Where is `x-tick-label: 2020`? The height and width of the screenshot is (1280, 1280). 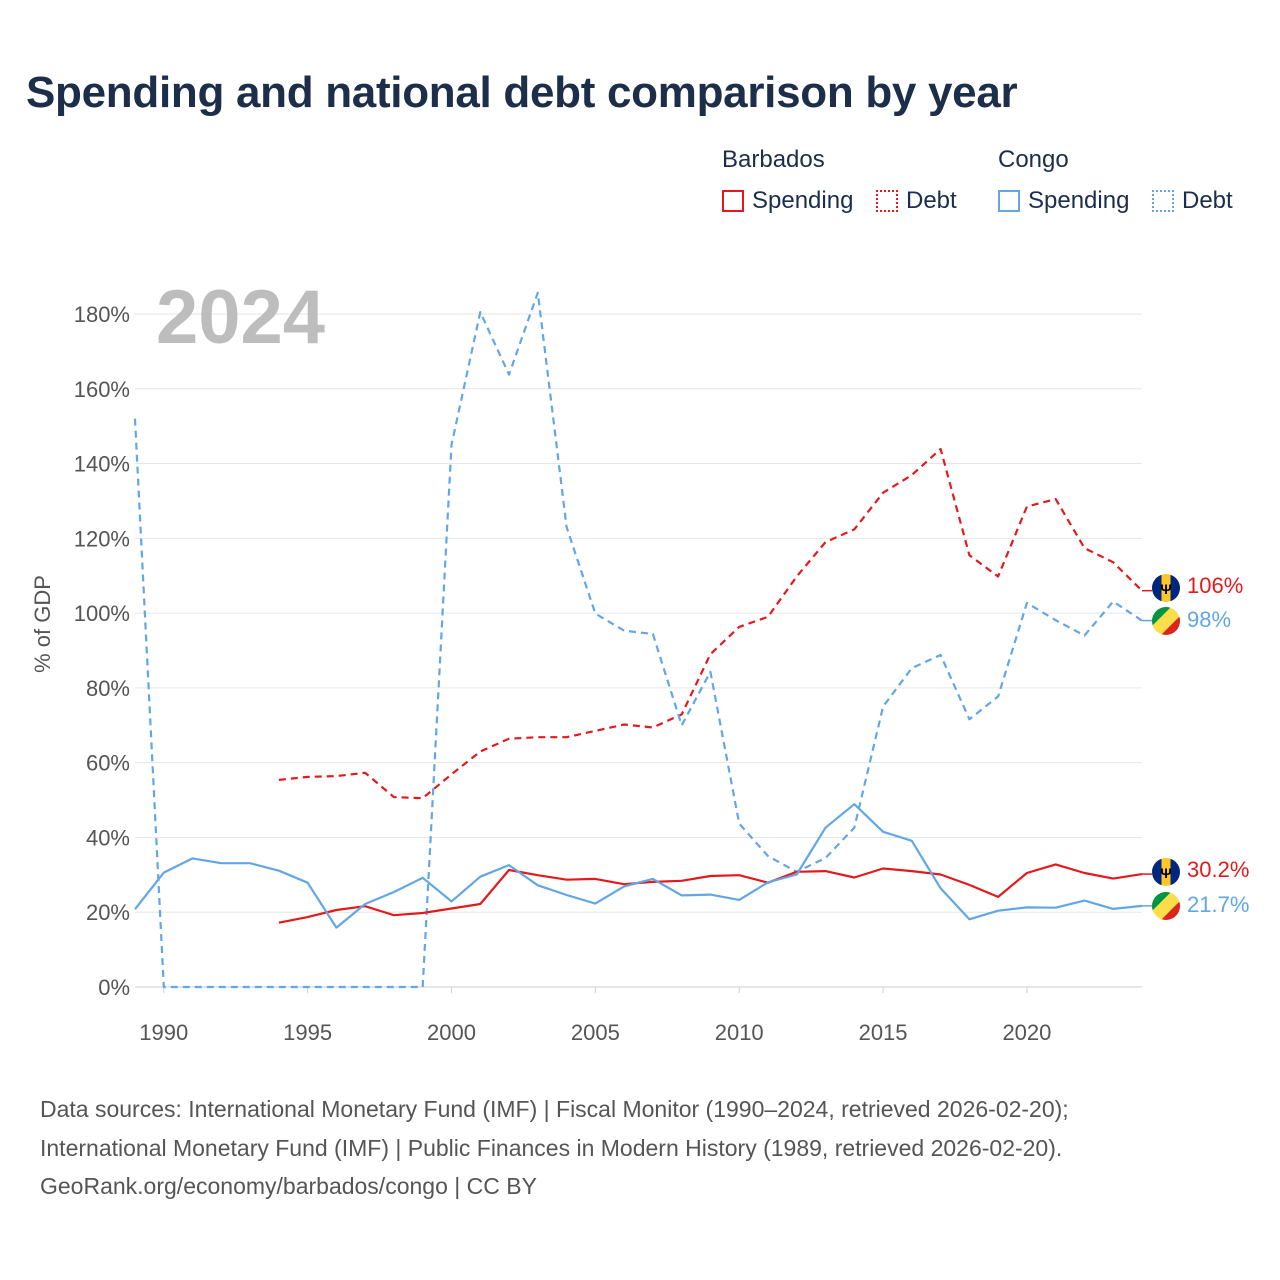 x-tick-label: 2020 is located at coordinates (1026, 1032).